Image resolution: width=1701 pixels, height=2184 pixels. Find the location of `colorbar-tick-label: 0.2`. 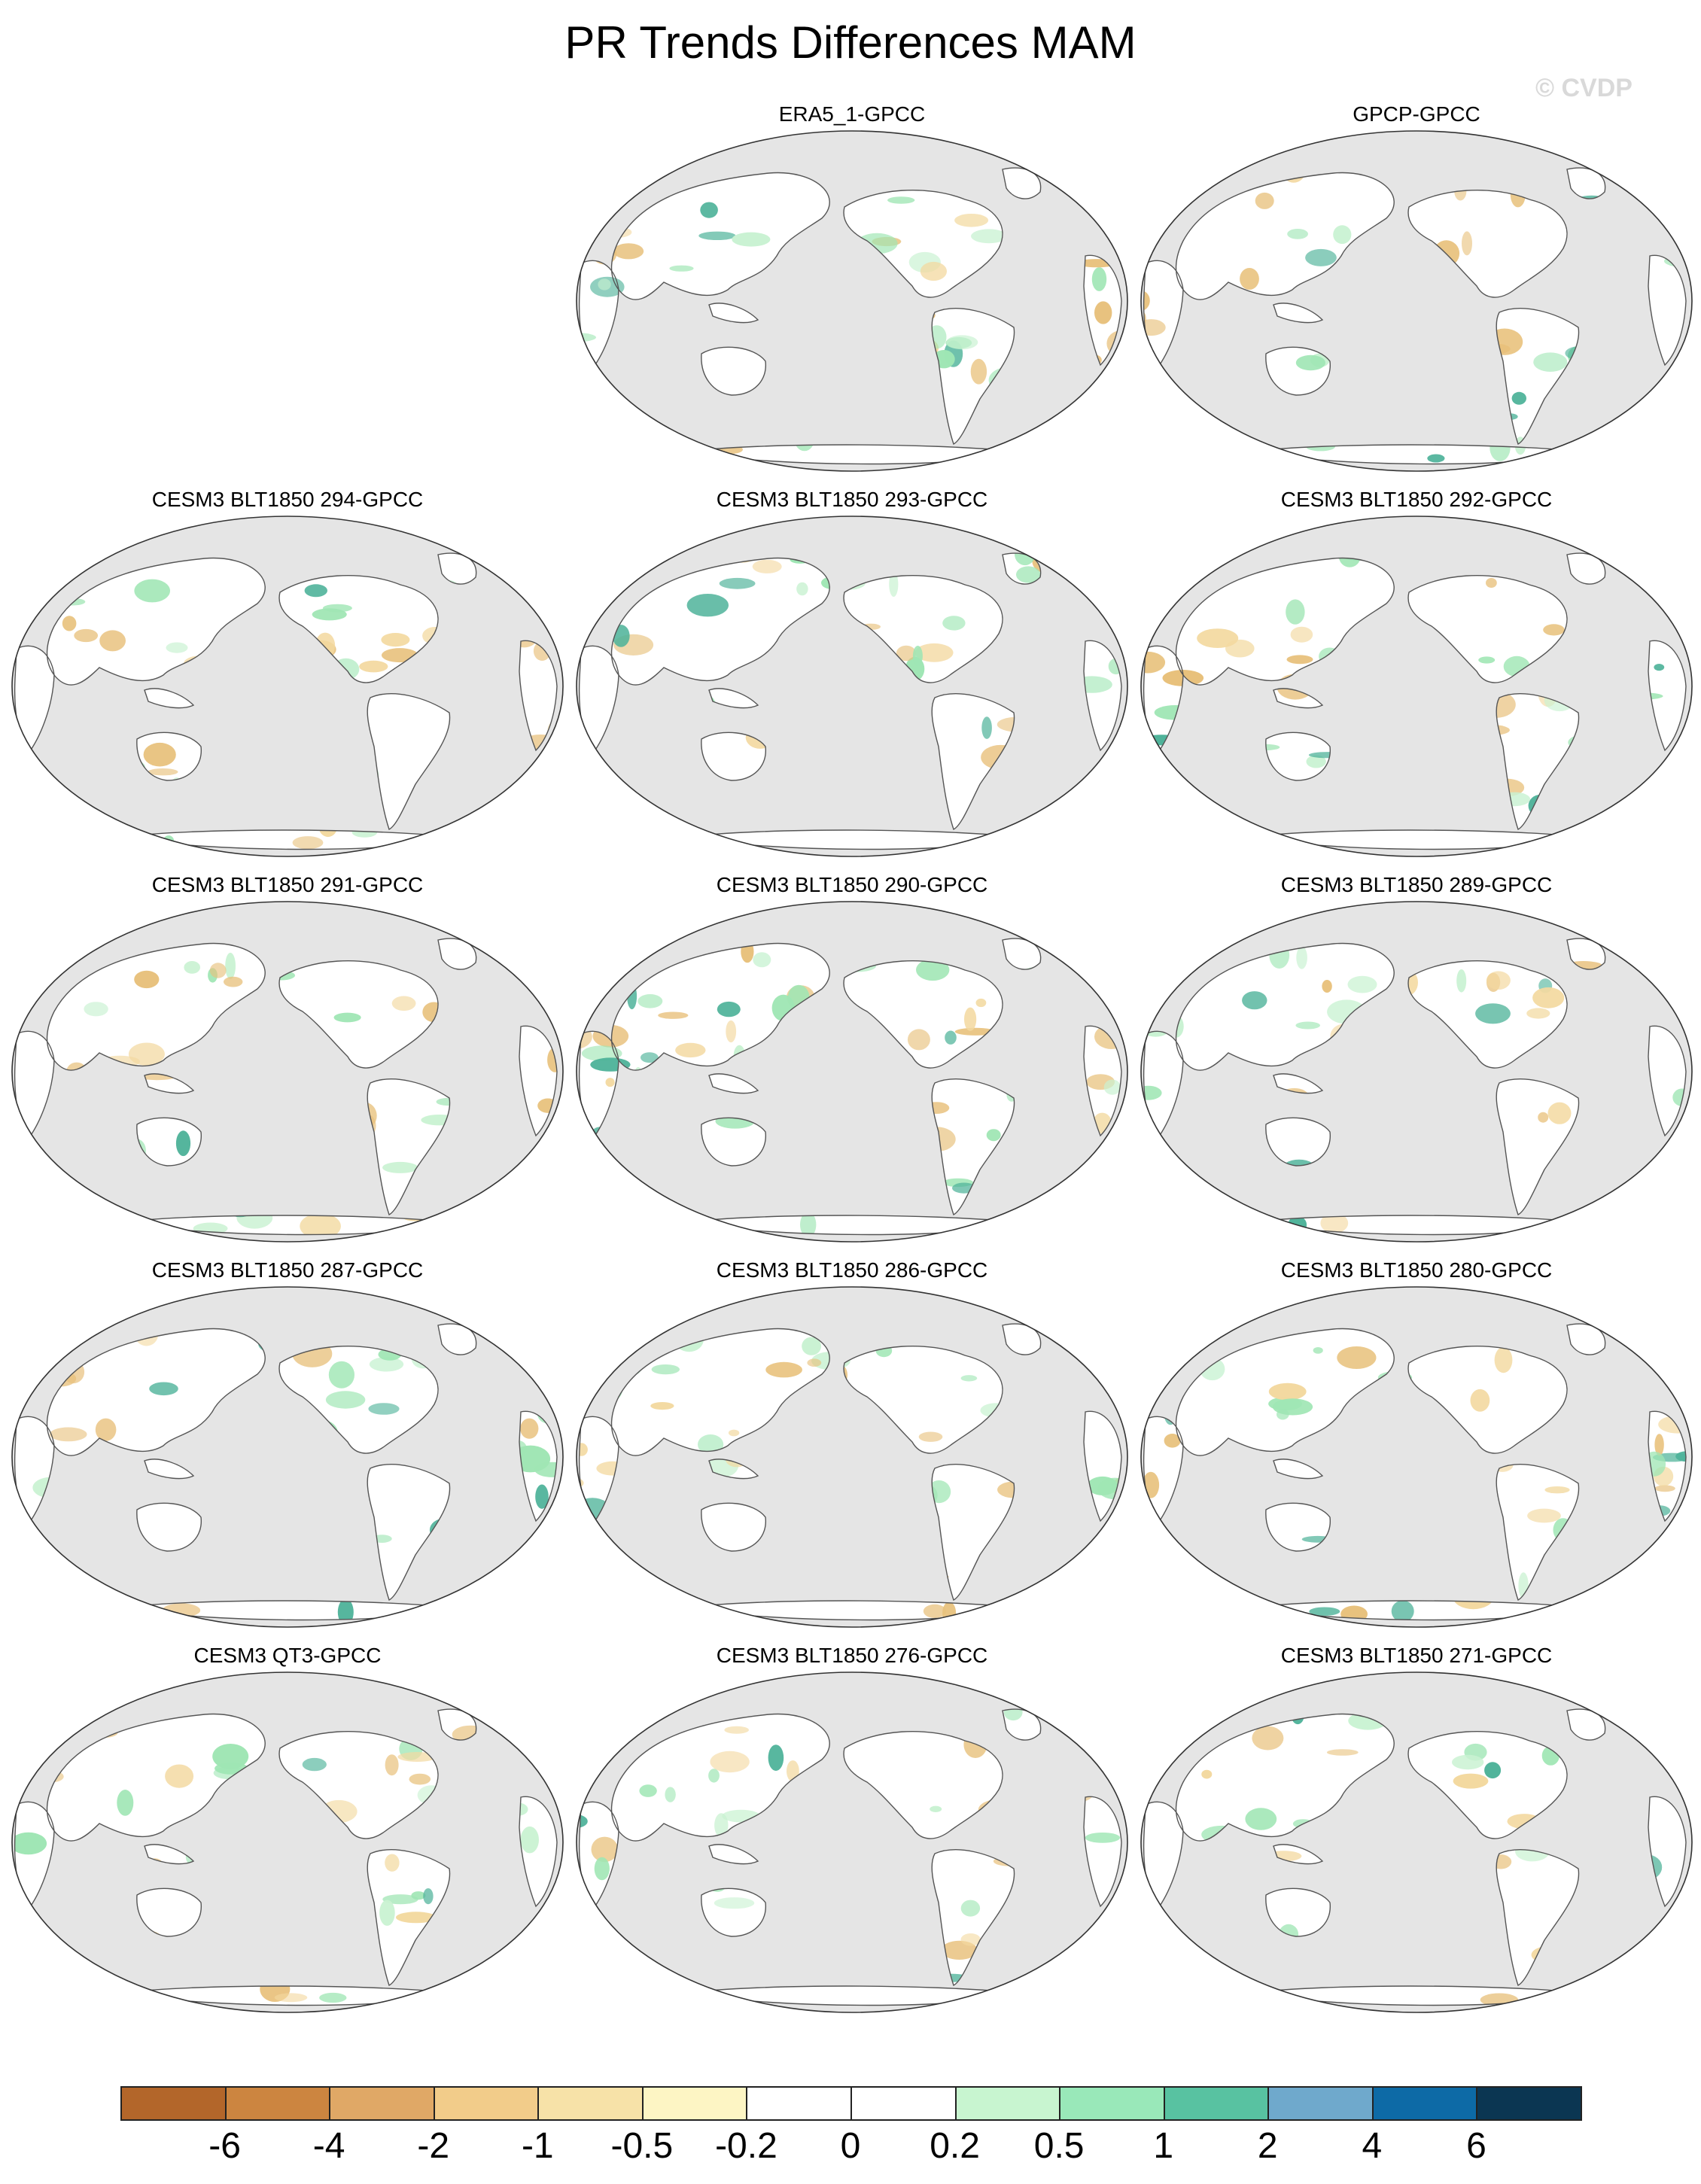

colorbar-tick-label: 0.2 is located at coordinates (955, 2146).